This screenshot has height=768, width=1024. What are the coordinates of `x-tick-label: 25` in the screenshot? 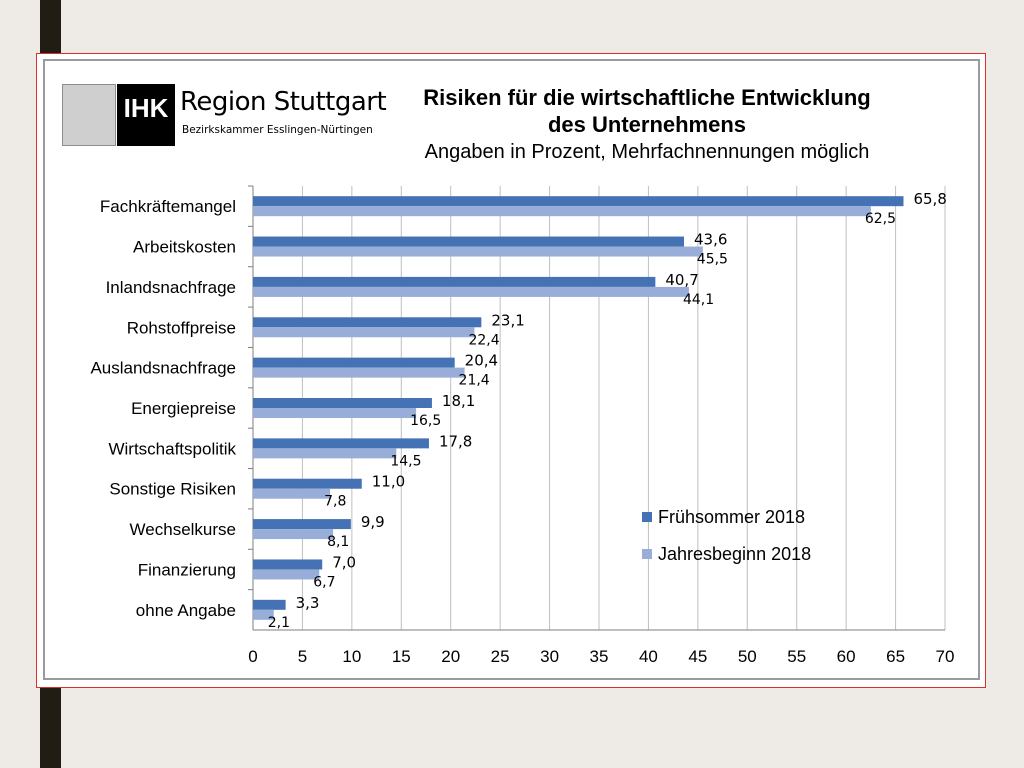 It's located at (500, 656).